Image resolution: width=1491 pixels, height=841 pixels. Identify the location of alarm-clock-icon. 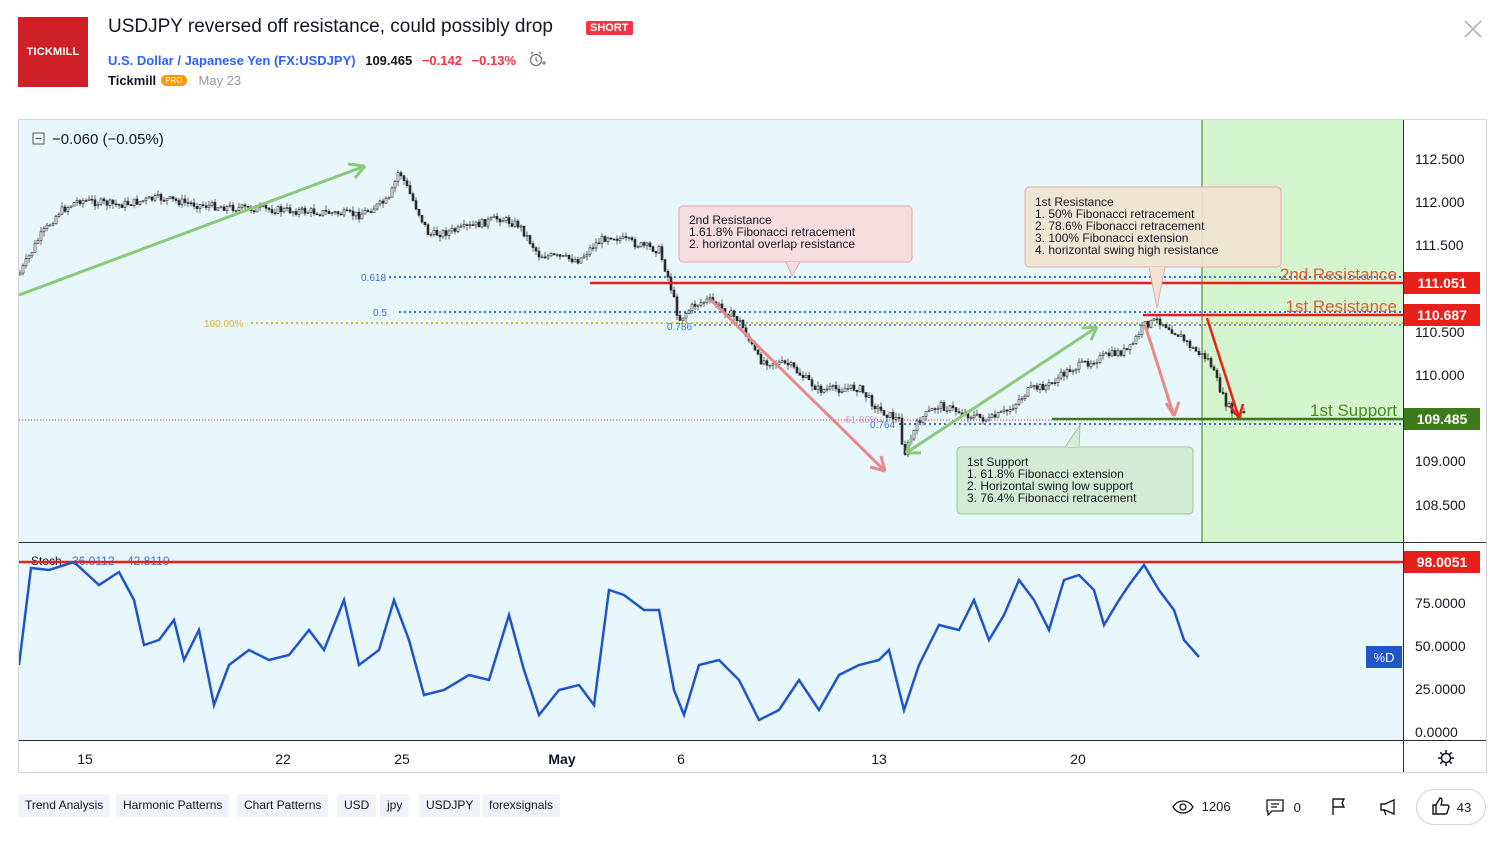
(537, 60).